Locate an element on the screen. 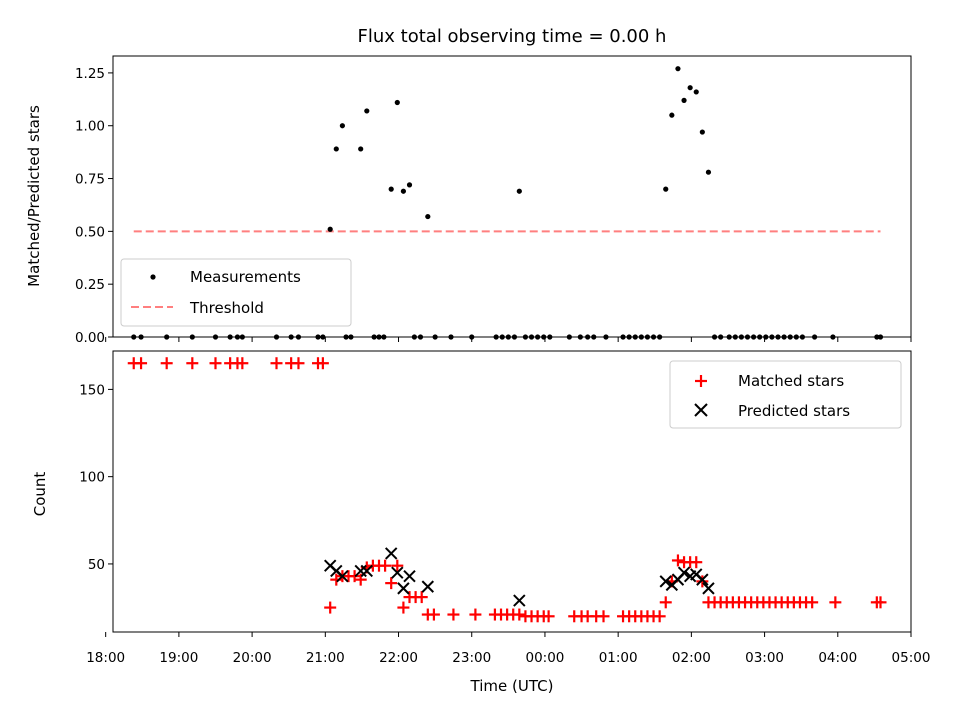 Image resolution: width=960 pixels, height=720 pixels. count-x-tick-label: 05:00 is located at coordinates (911, 658).